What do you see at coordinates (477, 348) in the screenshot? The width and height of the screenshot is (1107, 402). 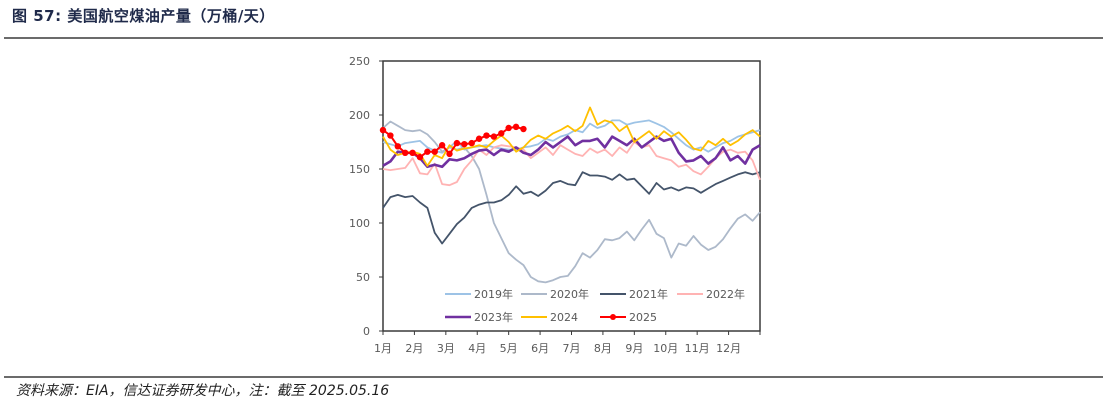 I see `x-tick-label: 4月` at bounding box center [477, 348].